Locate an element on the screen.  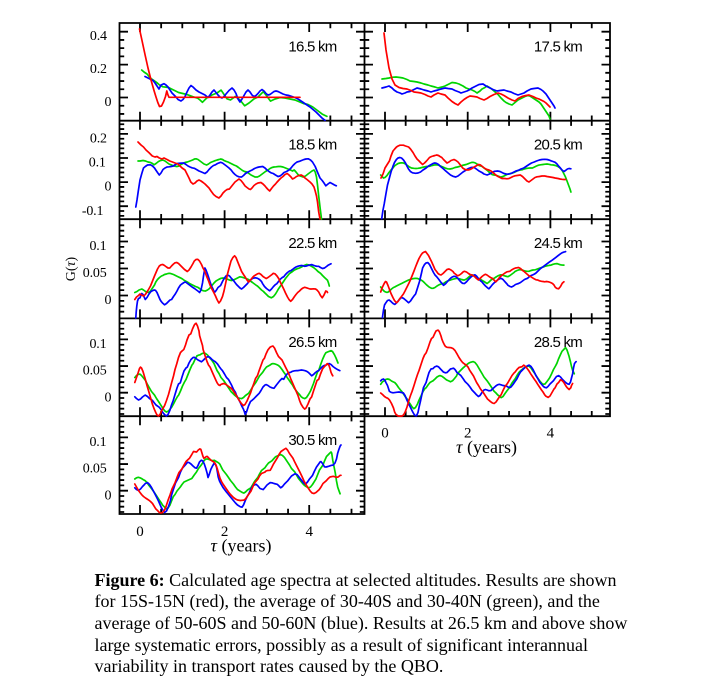
svg-text: 20.5 km is located at coordinates (558, 144).